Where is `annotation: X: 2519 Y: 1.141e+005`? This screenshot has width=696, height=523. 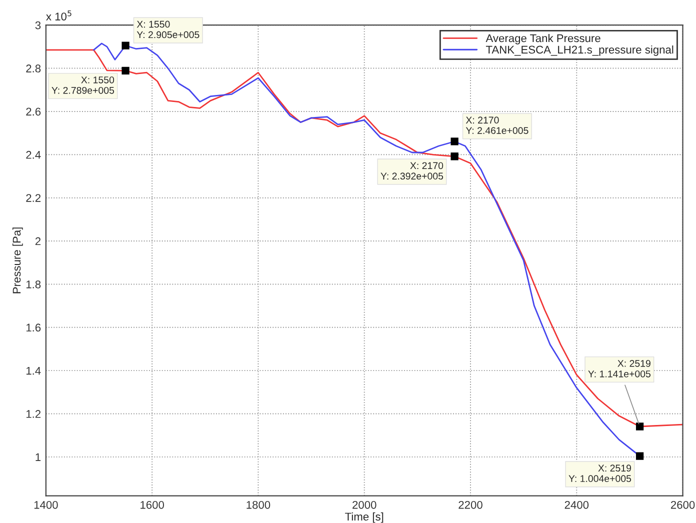
annotation: X: 2519 Y: 1.141e+005 is located at coordinates (619, 369).